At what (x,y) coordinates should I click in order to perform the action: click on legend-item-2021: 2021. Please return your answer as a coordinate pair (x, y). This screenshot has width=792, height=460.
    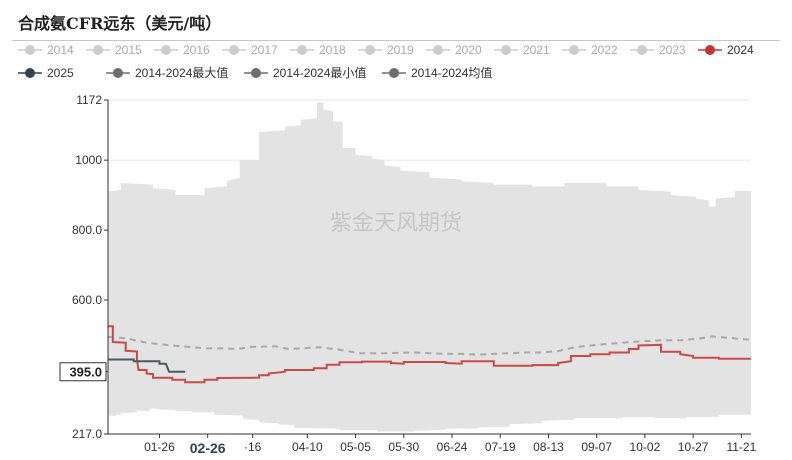
    Looking at the image, I should click on (522, 50).